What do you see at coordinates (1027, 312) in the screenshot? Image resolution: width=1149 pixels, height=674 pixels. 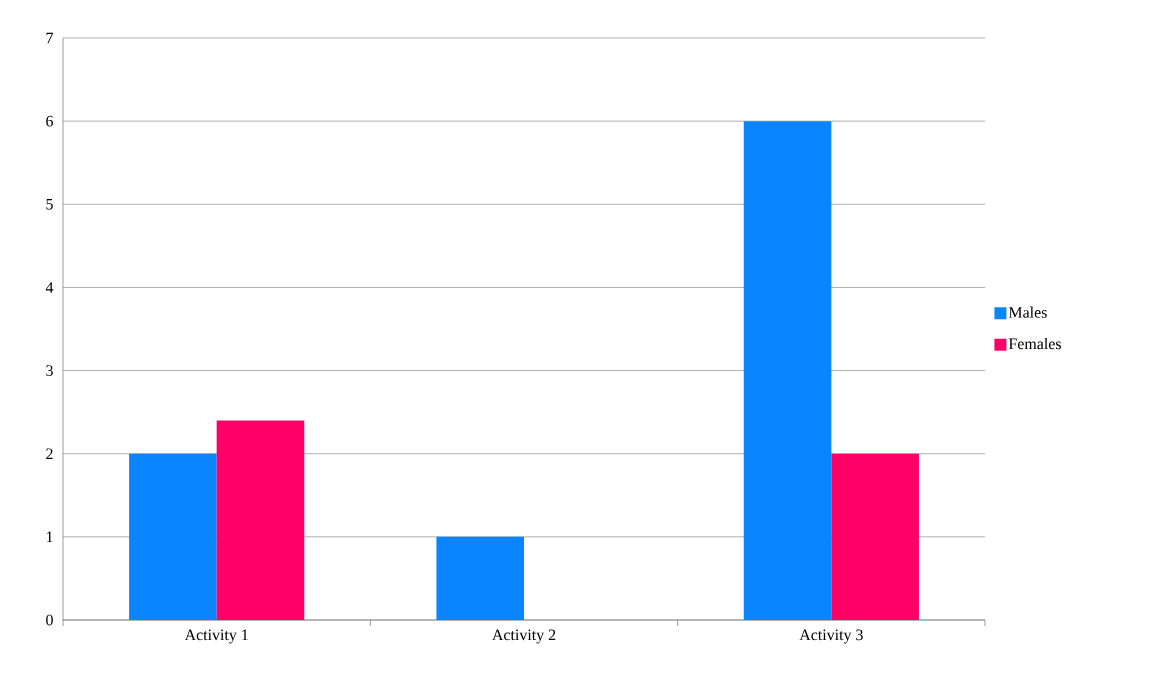 I see `legend-label: Males` at bounding box center [1027, 312].